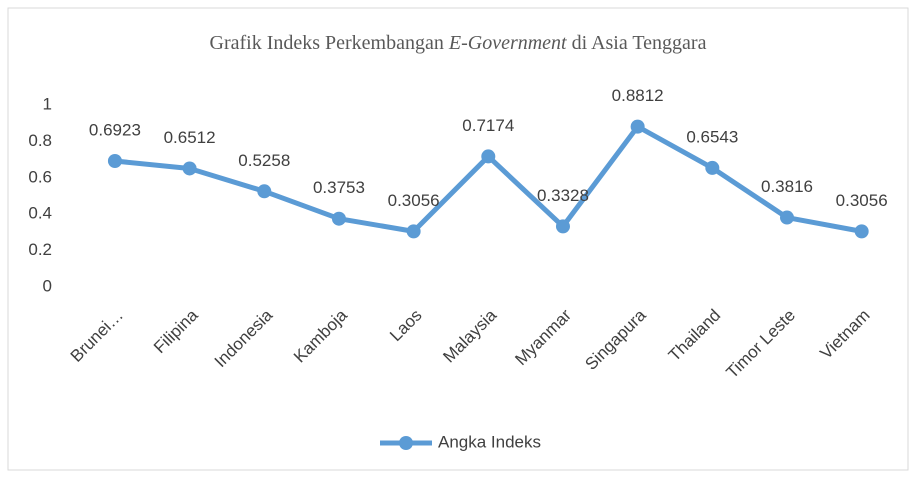 The width and height of the screenshot is (916, 478). I want to click on data-label: 0.8812, so click(638, 95).